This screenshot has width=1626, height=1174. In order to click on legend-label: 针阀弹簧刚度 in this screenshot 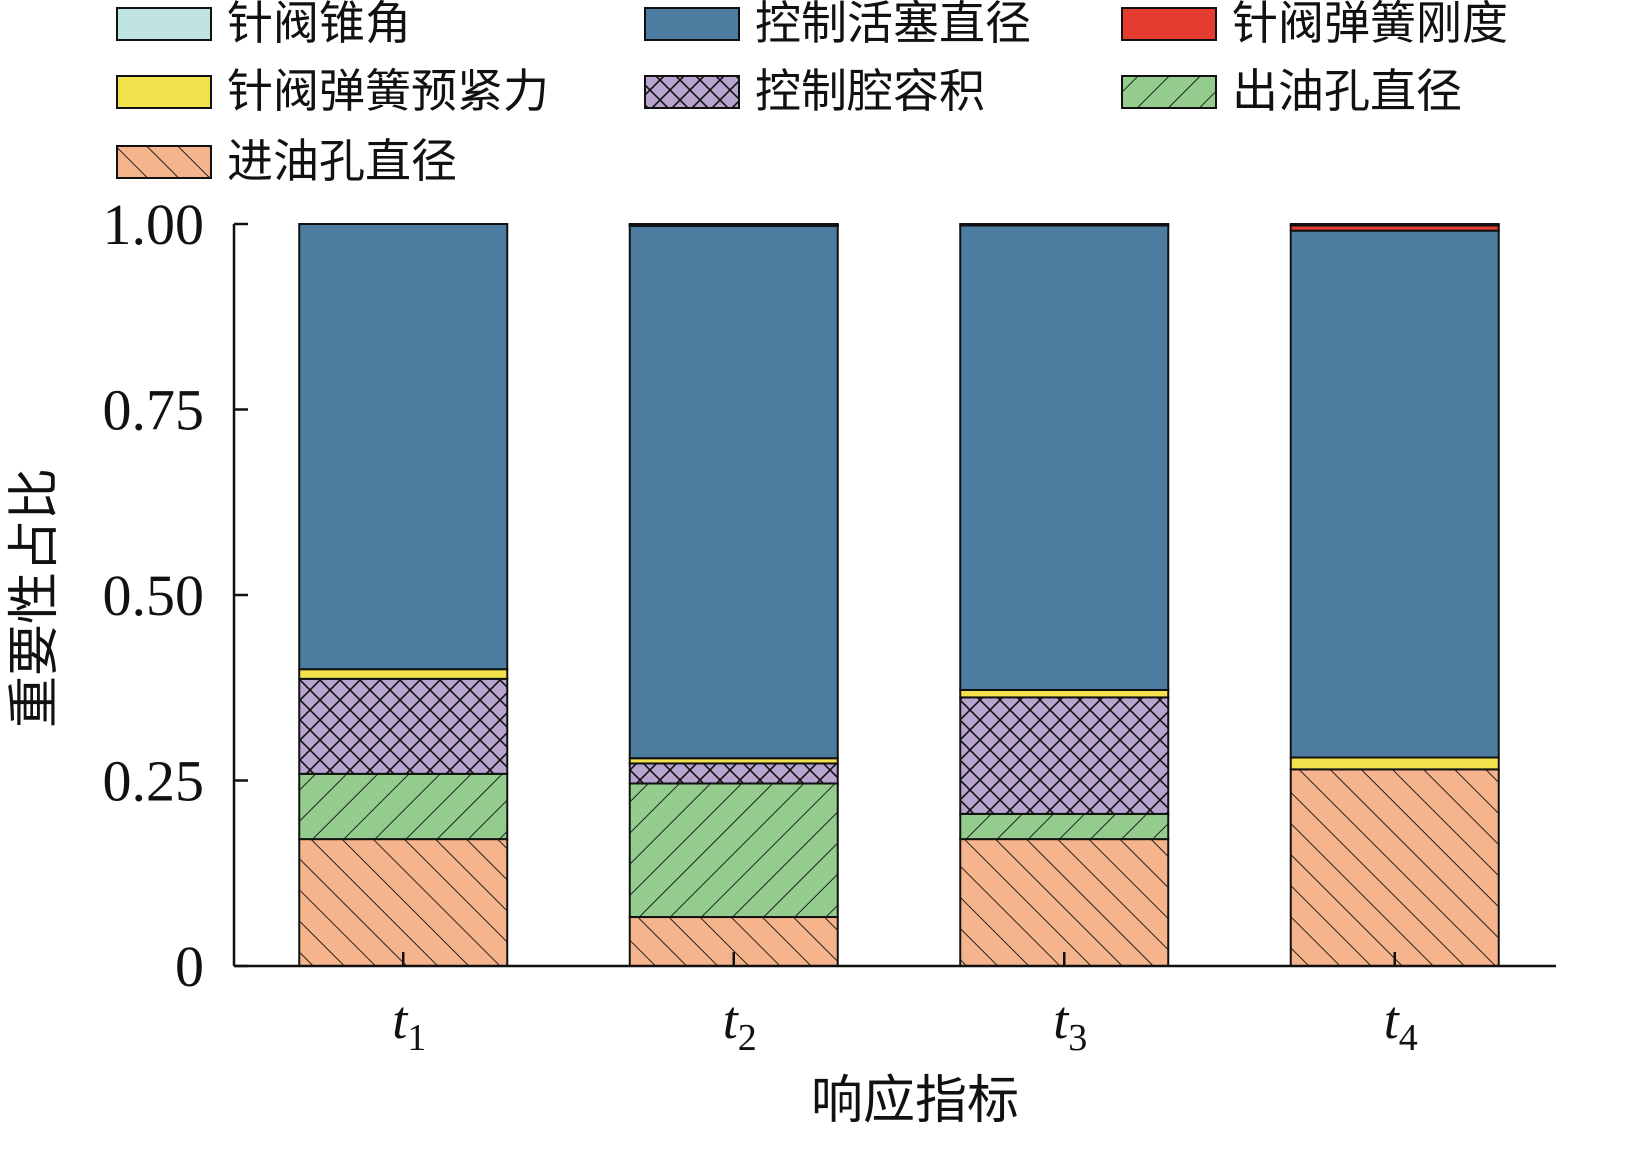, I will do `click(1370, 25)`.